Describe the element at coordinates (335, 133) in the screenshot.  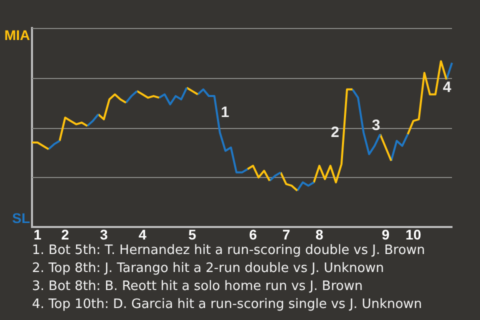
I see `annotation: 2` at that location.